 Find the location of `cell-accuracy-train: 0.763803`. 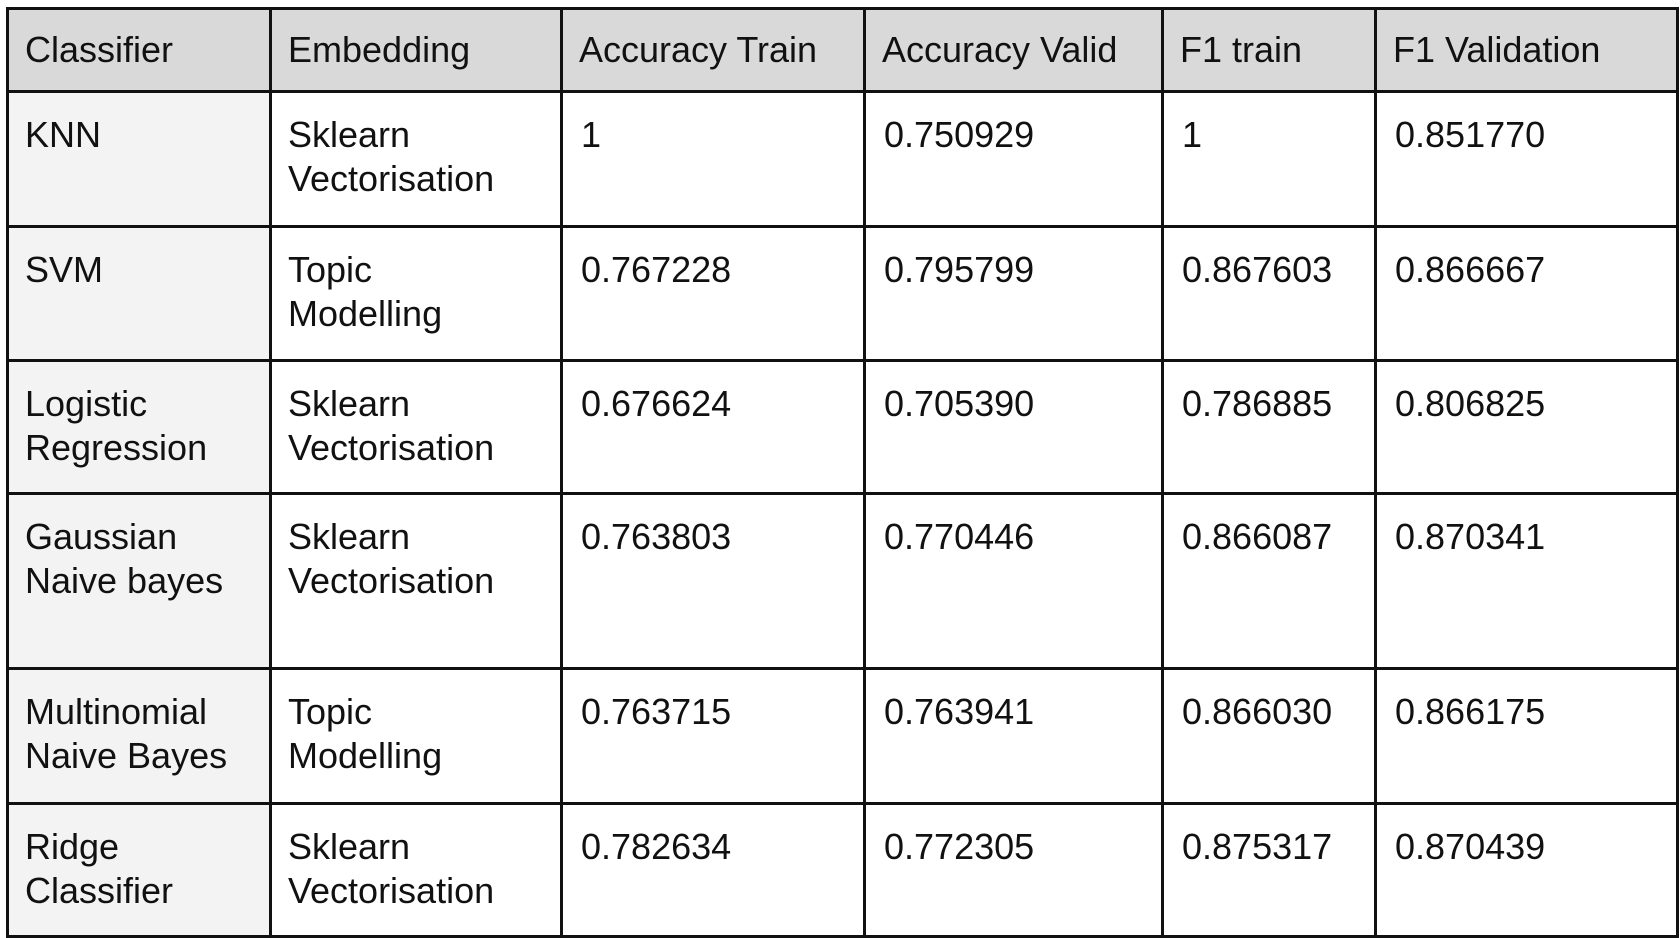

cell-accuracy-train: 0.763803 is located at coordinates (713, 581).